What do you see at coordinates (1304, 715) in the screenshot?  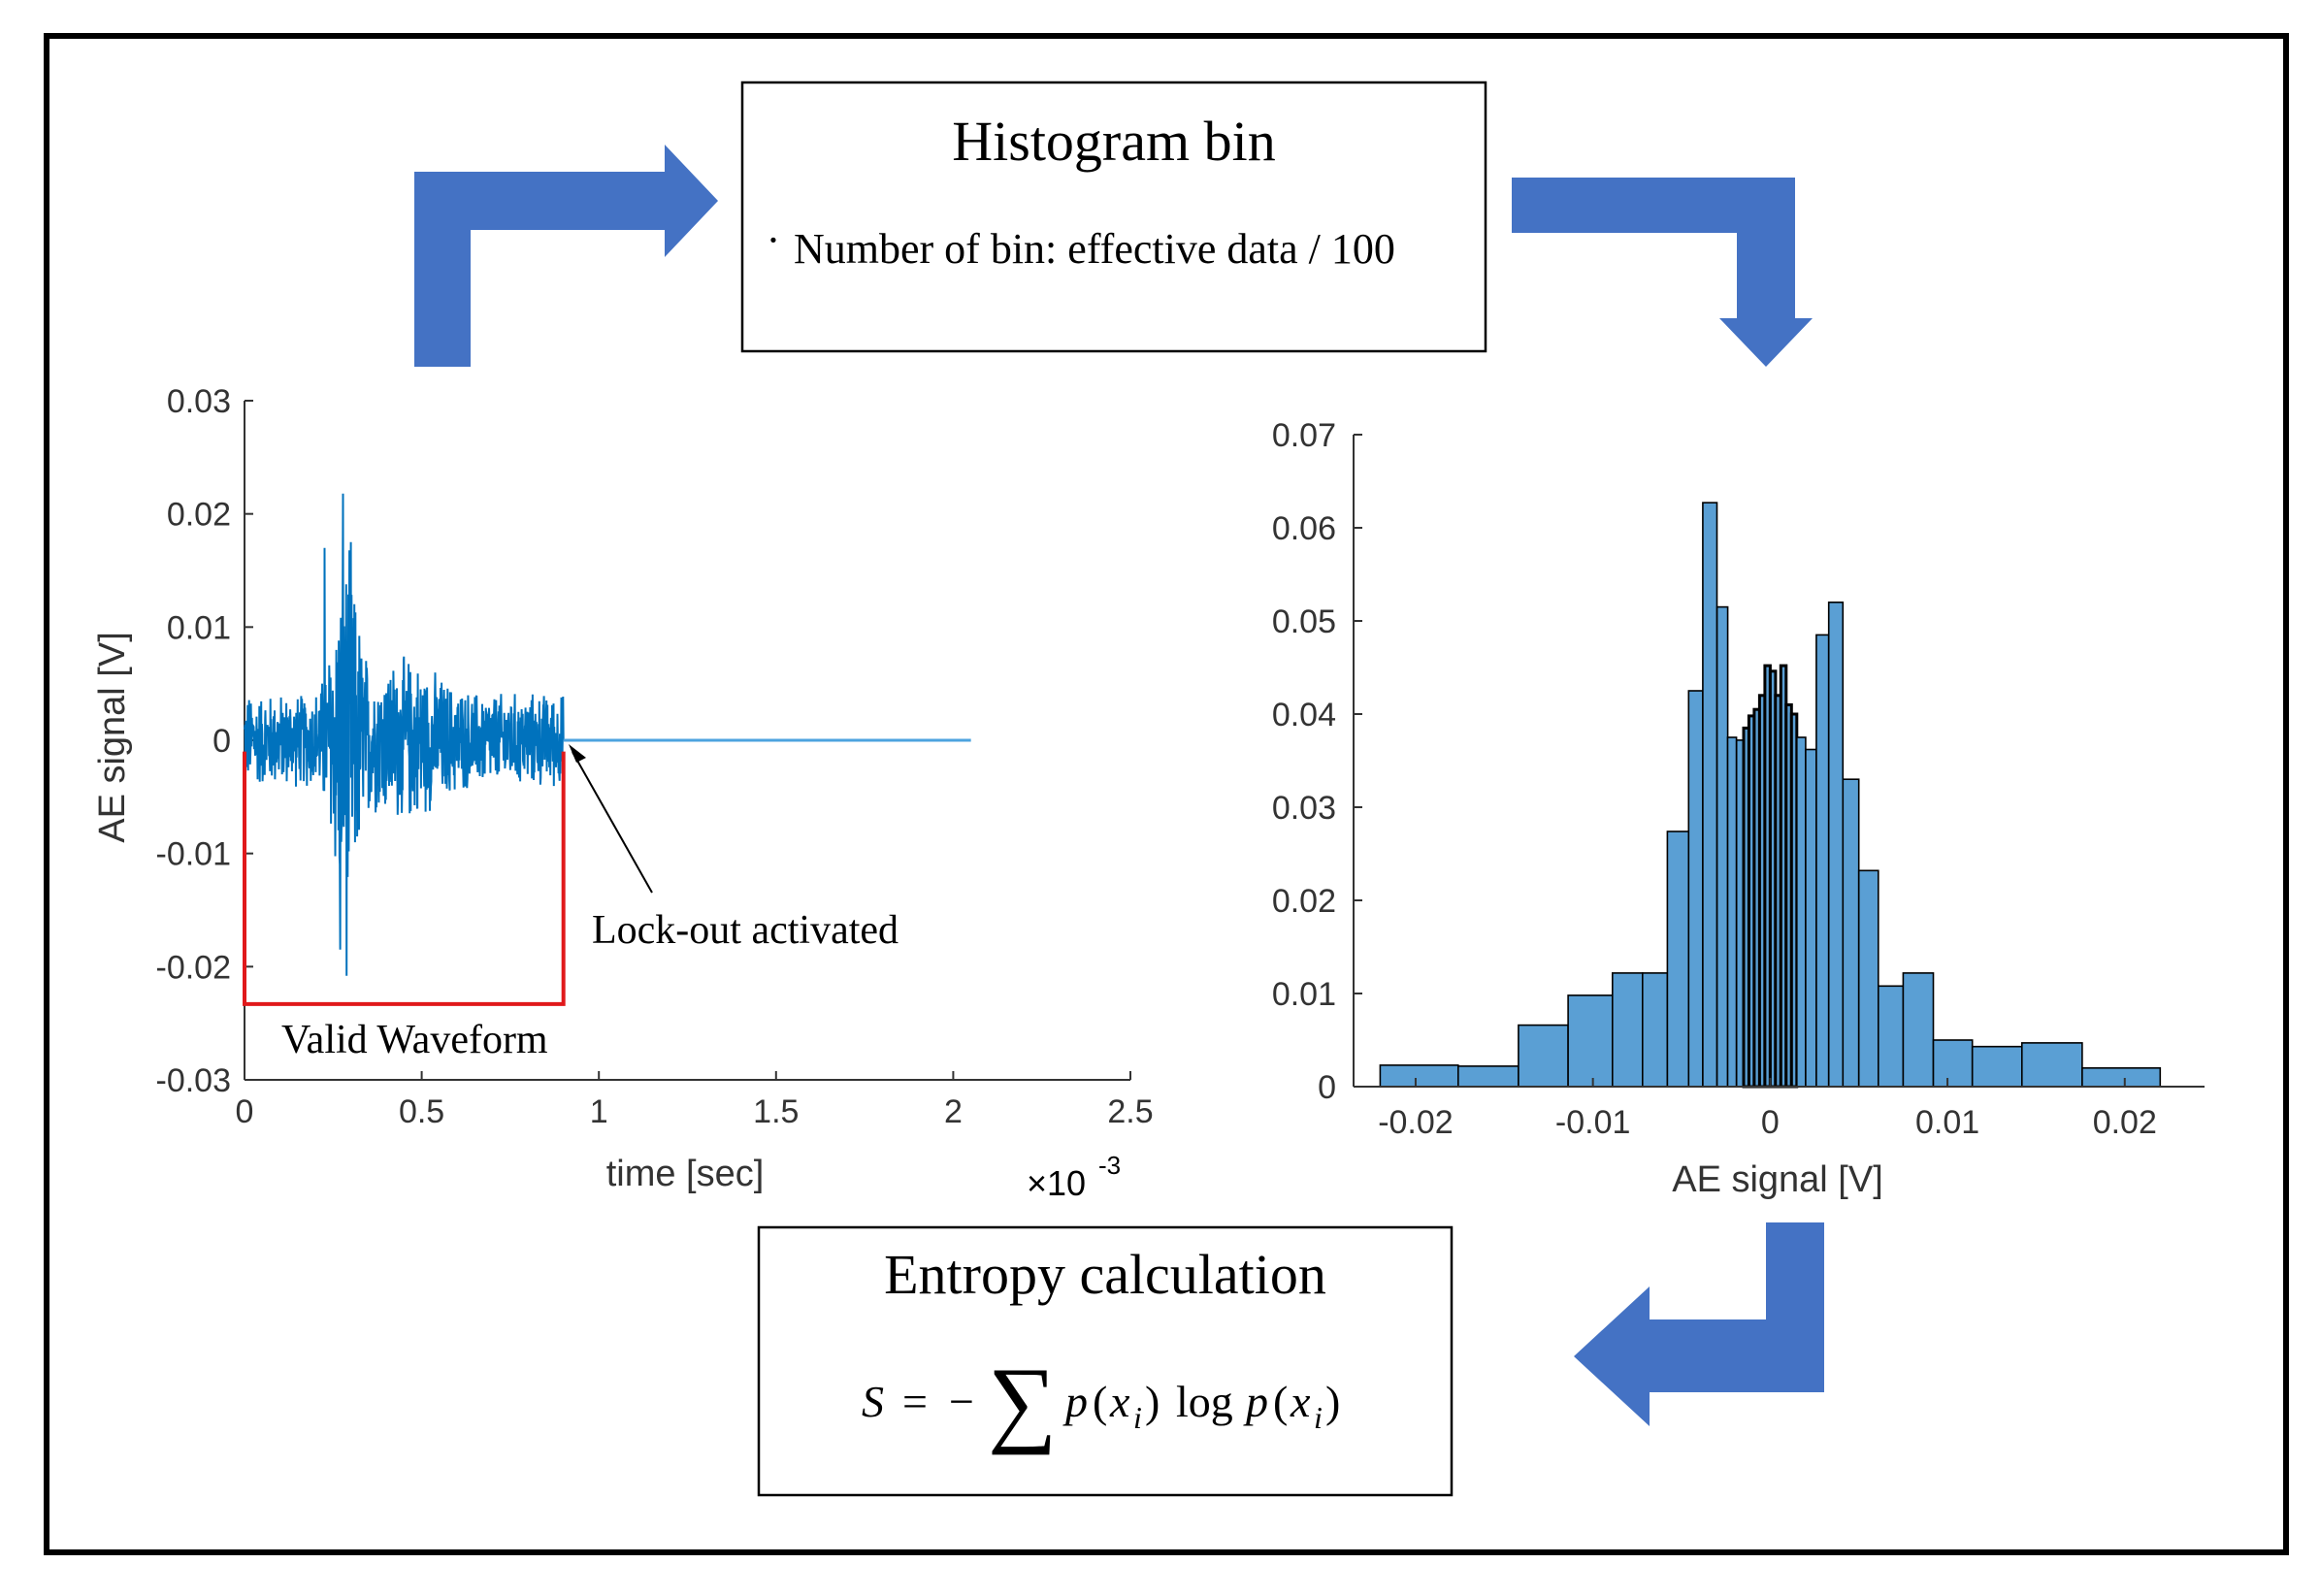 I see `histogram-ytick-label: 0.04` at bounding box center [1304, 715].